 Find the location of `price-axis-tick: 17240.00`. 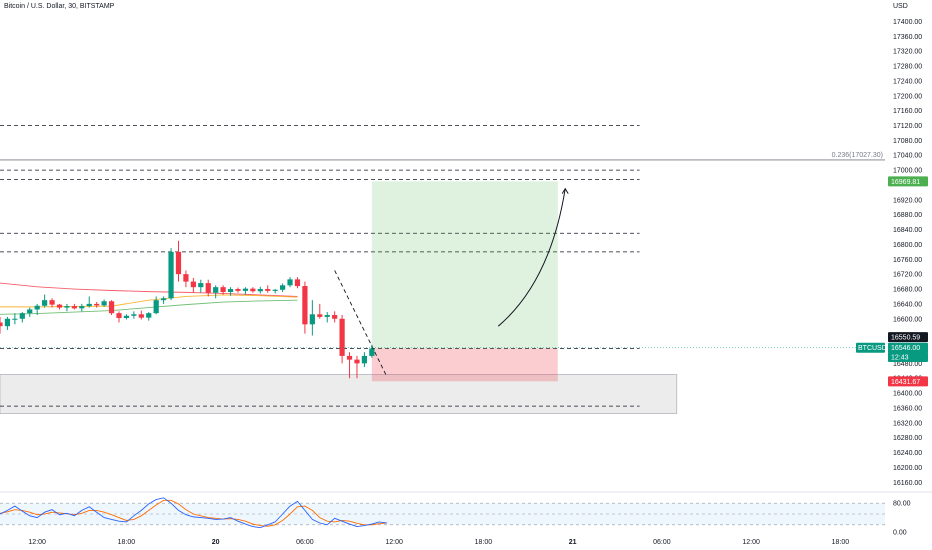

price-axis-tick: 17240.00 is located at coordinates (907, 81).